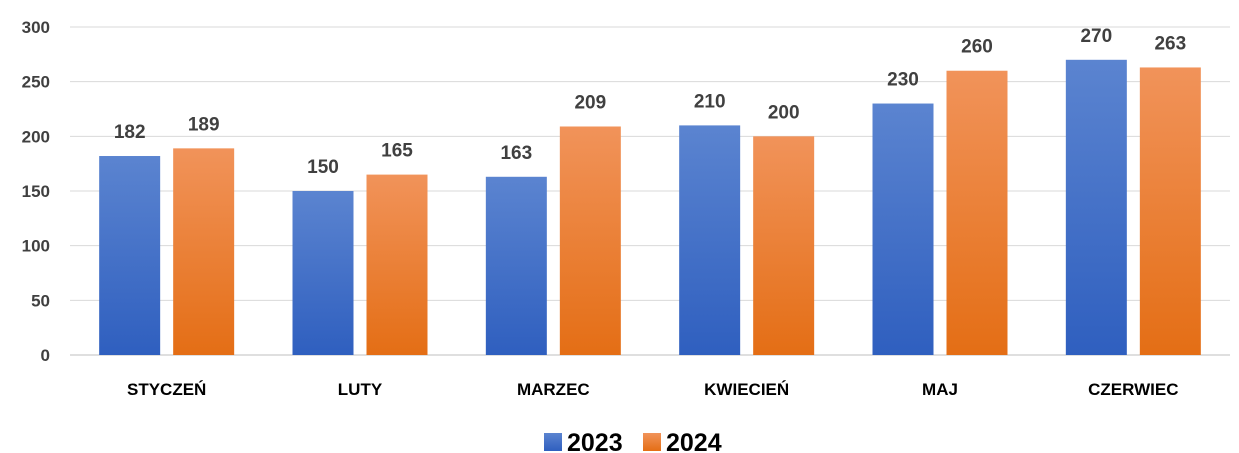 The width and height of the screenshot is (1239, 453). What do you see at coordinates (633, 441) in the screenshot?
I see `legend: 2023 2024` at bounding box center [633, 441].